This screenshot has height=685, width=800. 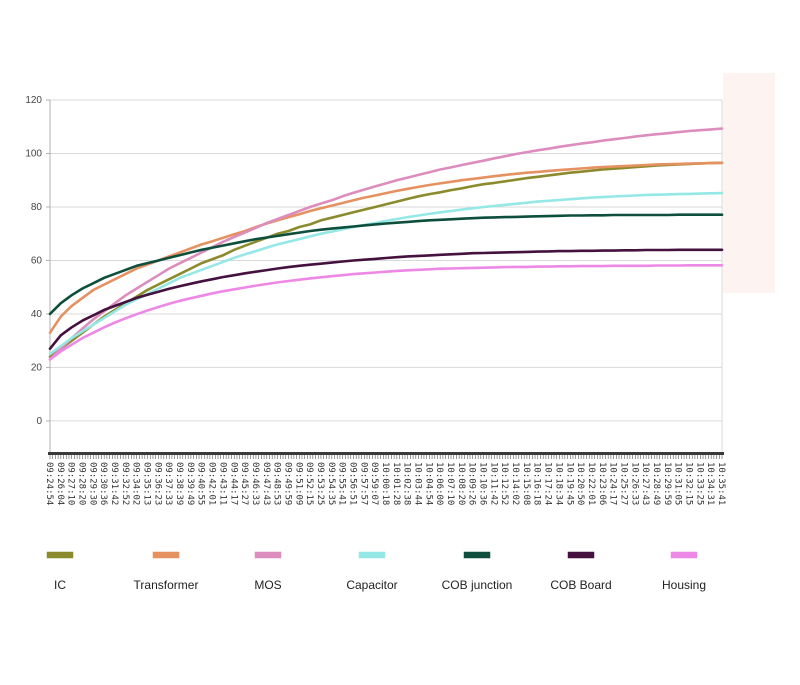 What do you see at coordinates (114, 483) in the screenshot?
I see `x-tick-label: 09:31:42` at bounding box center [114, 483].